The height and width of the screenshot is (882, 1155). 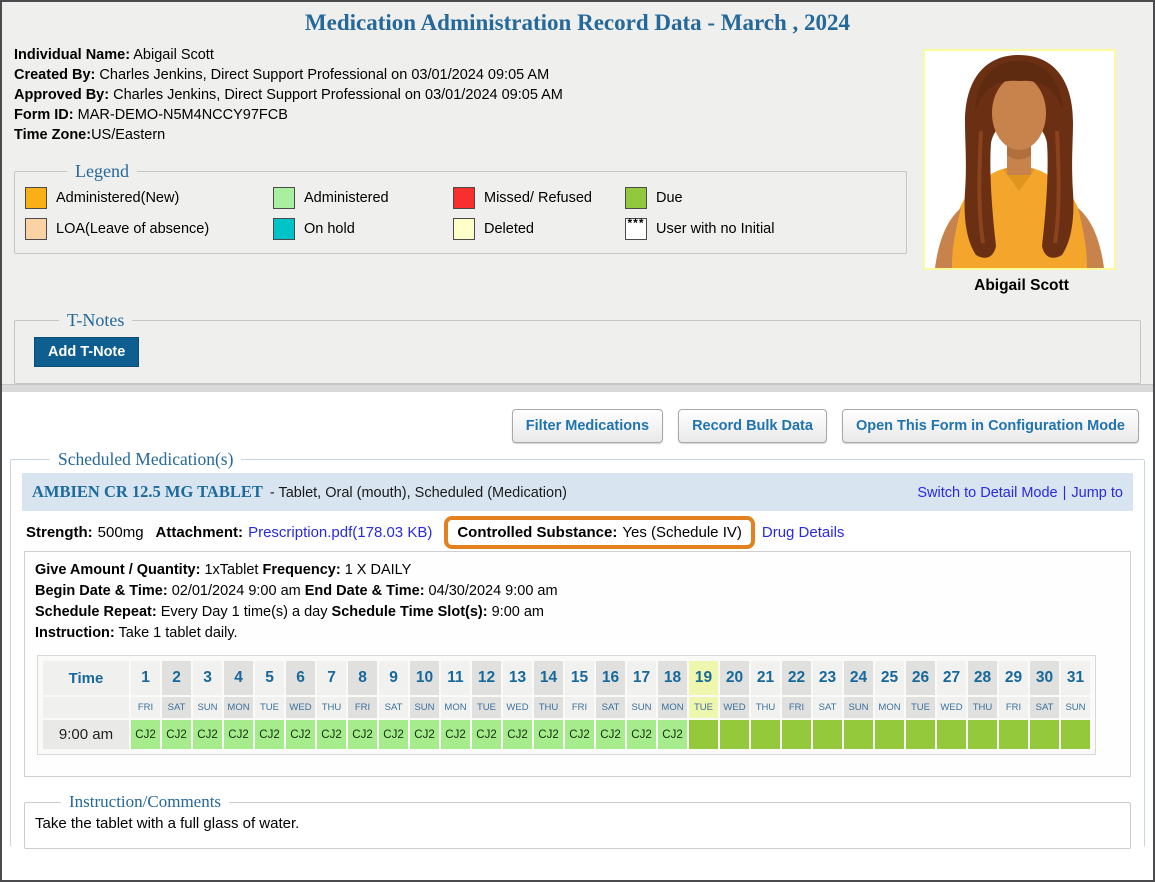 What do you see at coordinates (120, 532) in the screenshot?
I see `strength-value: 500mg` at bounding box center [120, 532].